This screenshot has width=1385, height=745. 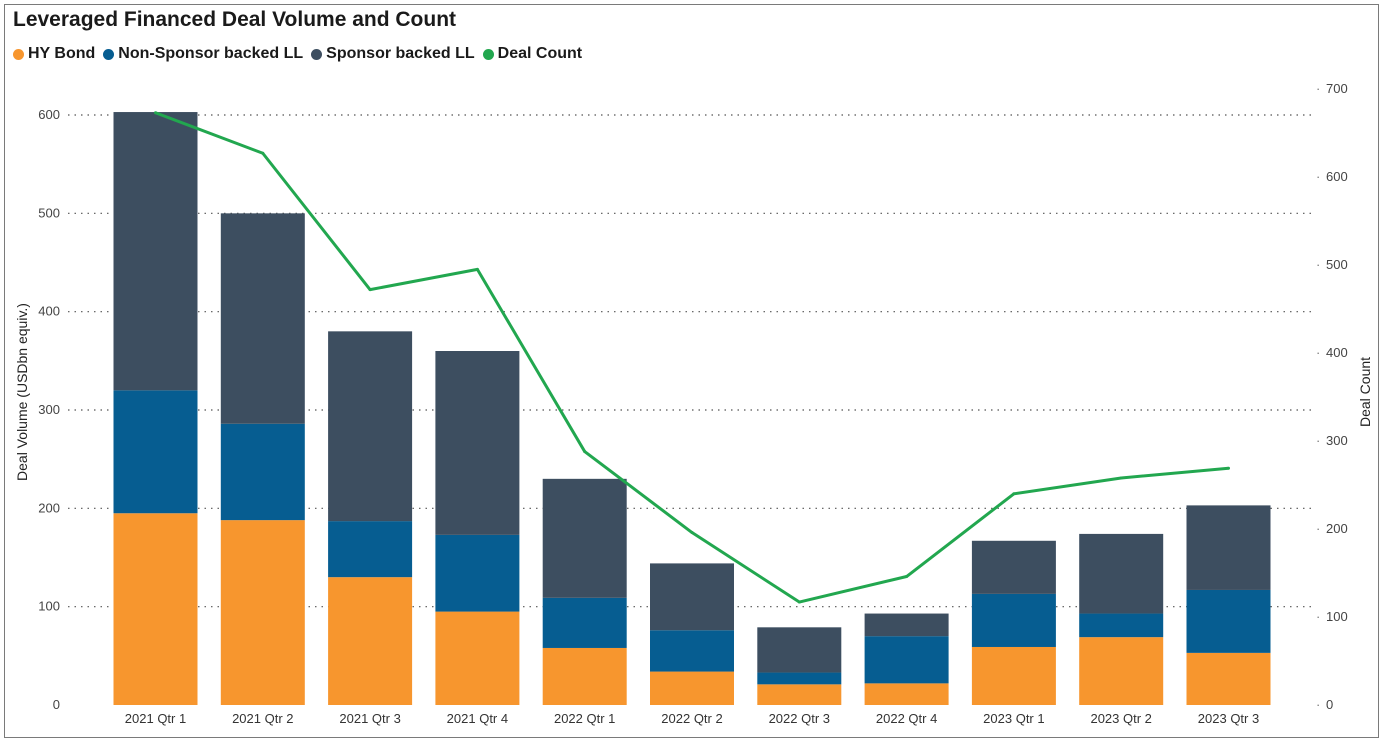 I want to click on legend-label: Non-Sponsor backed LL, so click(x=211, y=53).